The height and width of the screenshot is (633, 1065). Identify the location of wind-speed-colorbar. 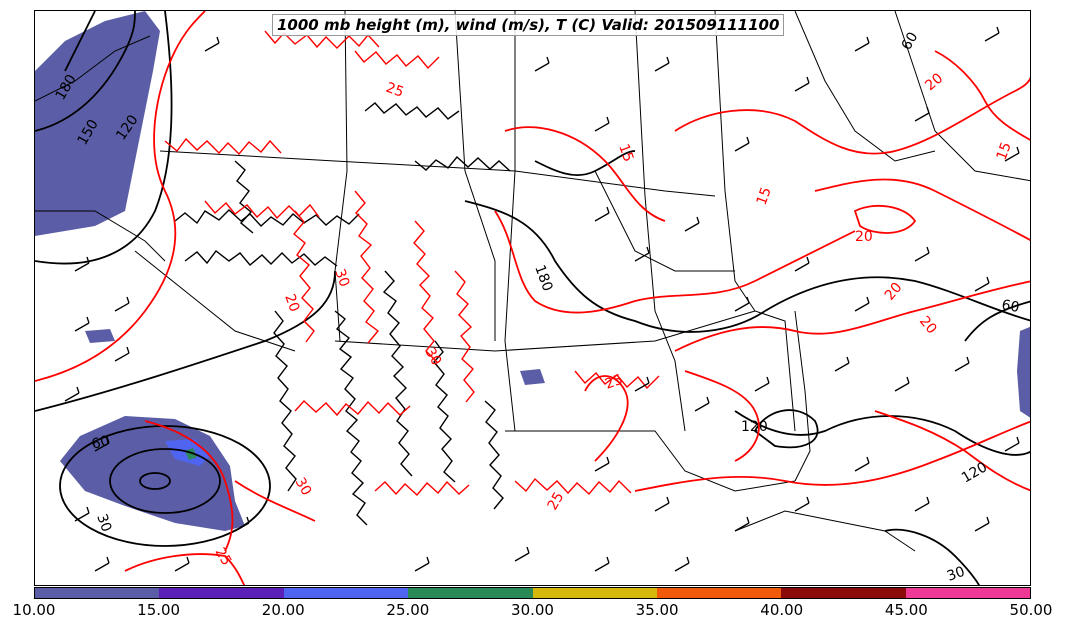
(532, 593).